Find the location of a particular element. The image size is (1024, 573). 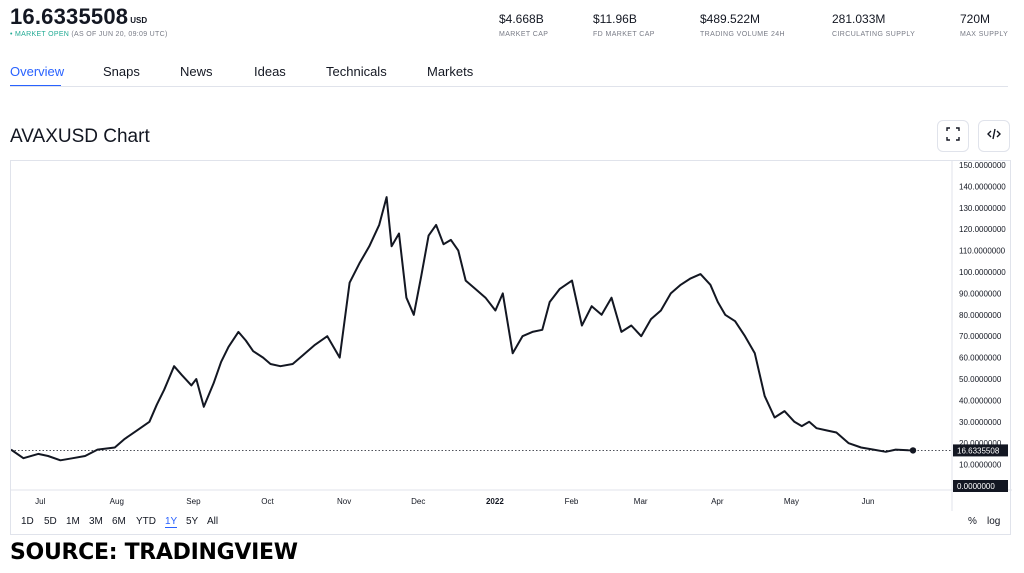

embed-code-button is located at coordinates (994, 136).